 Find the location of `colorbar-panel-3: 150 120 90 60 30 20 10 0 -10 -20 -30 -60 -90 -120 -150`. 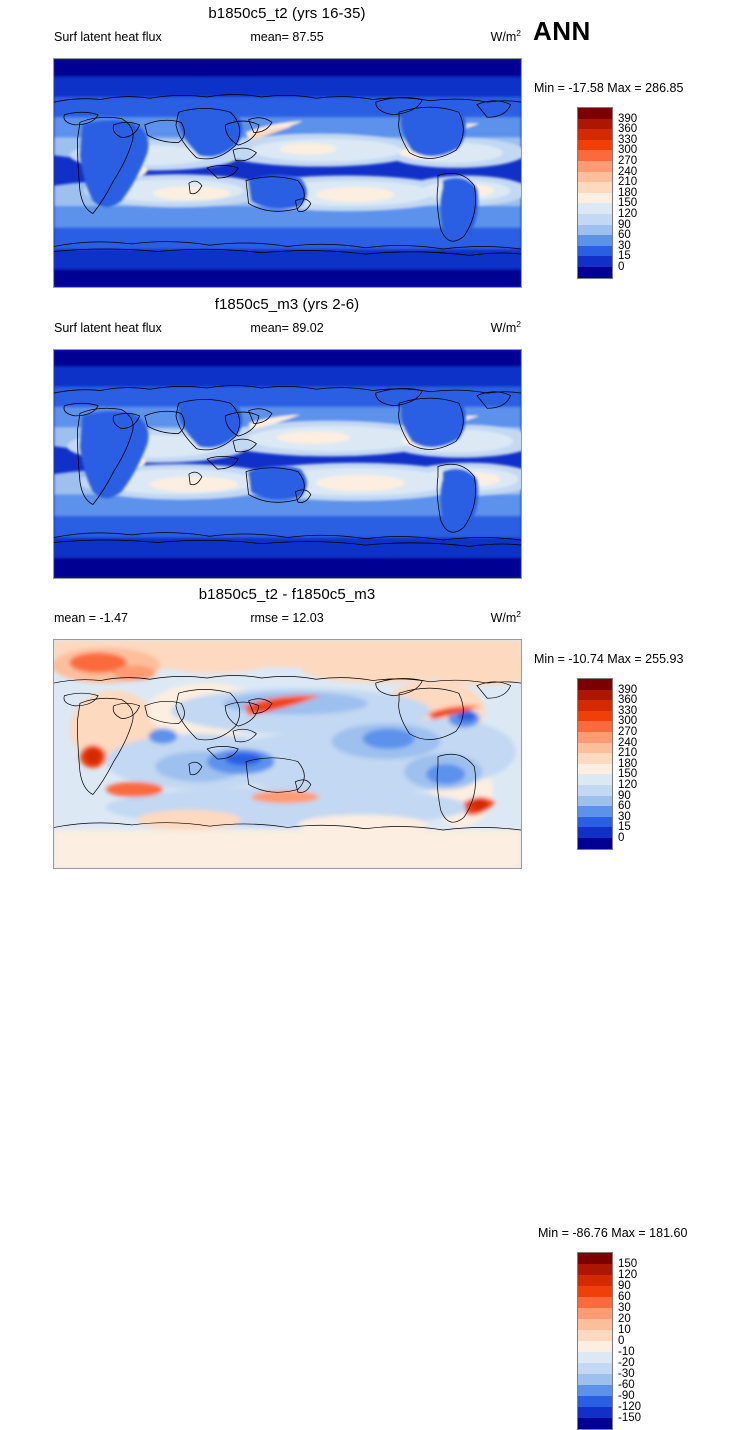

colorbar-panel-3: 150 120 90 60 30 20 10 0 -10 -20 -30 -60 -90 -120 -150 is located at coordinates (609, 1341).